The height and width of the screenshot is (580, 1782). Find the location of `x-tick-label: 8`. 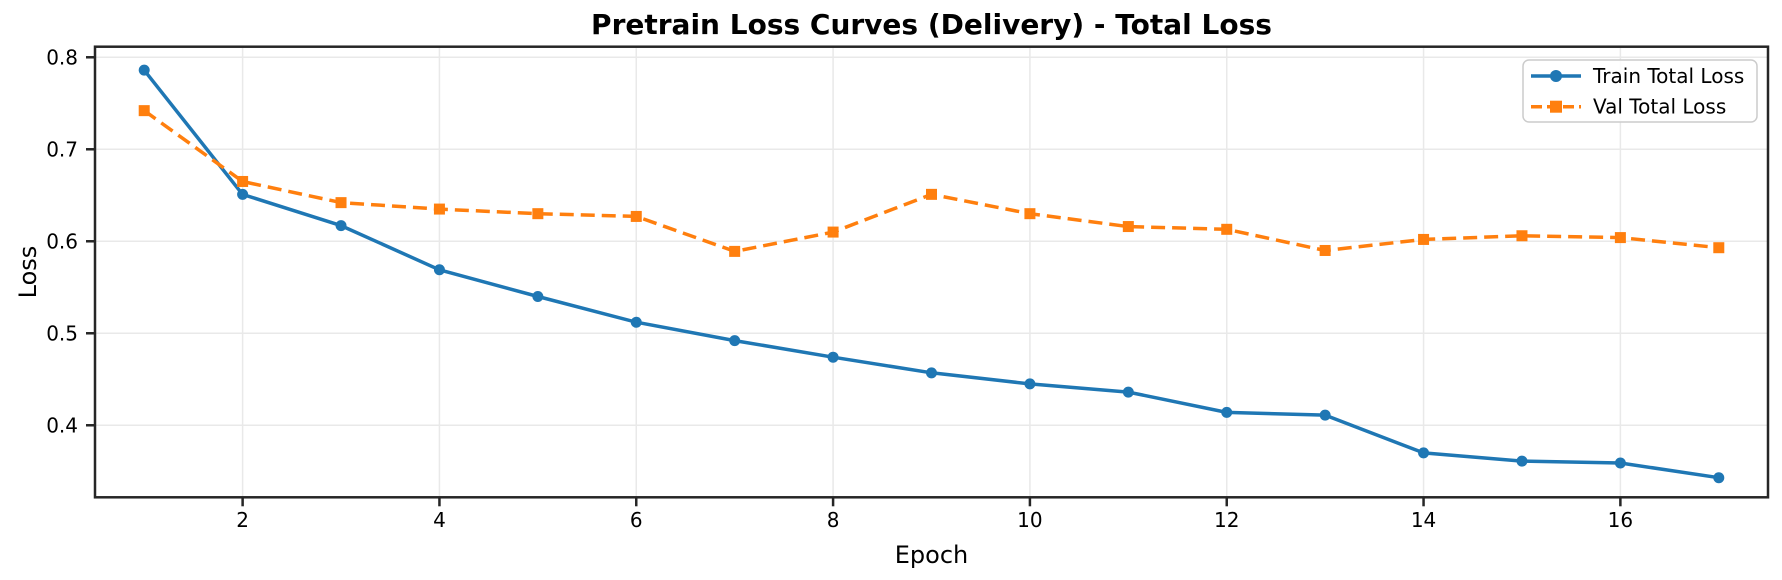

x-tick-label: 8 is located at coordinates (833, 520).